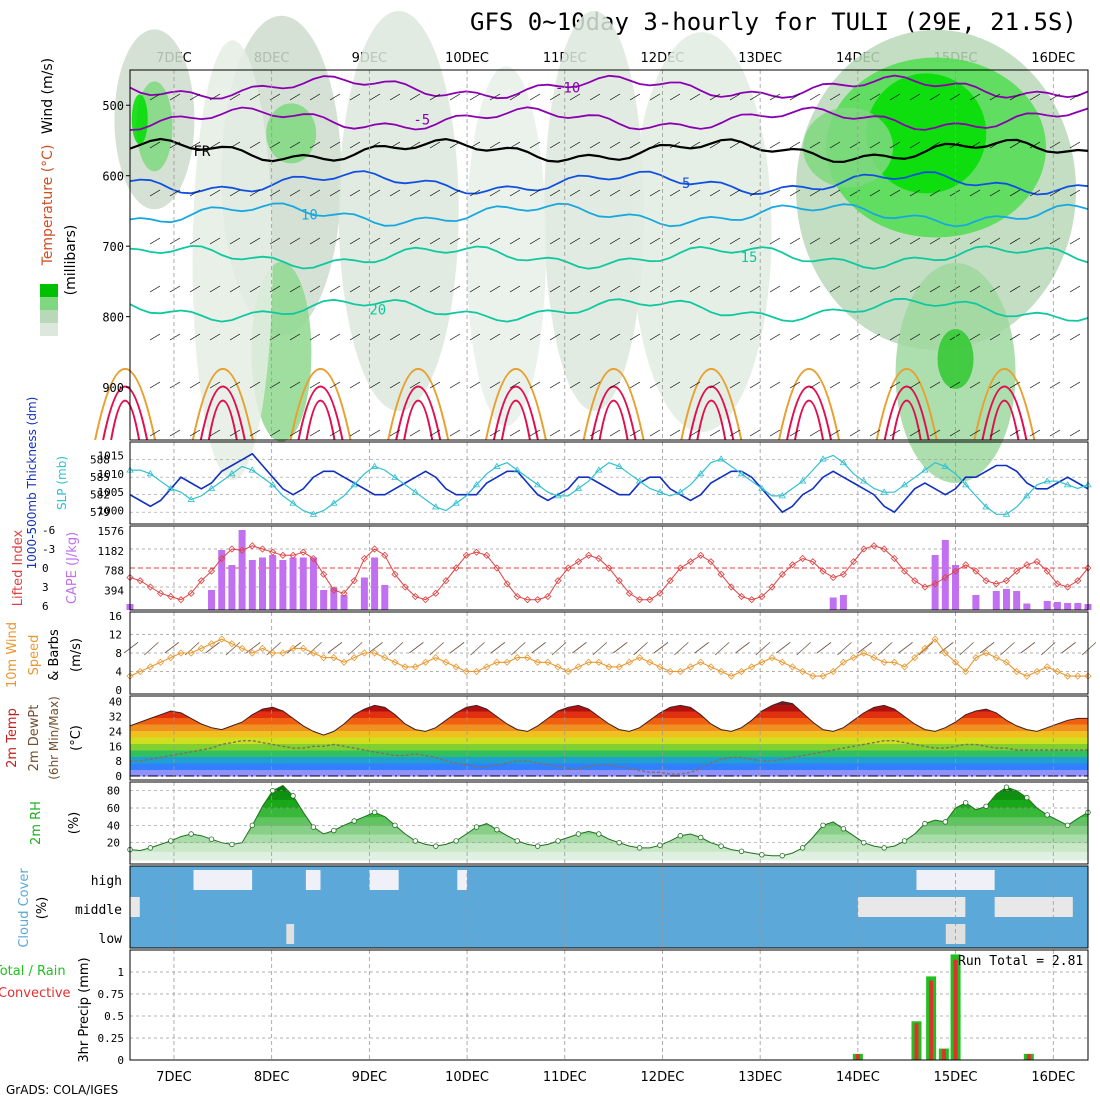 The image size is (1100, 1100). Describe the element at coordinates (609, 820) in the screenshot. I see `rh-line` at that location.